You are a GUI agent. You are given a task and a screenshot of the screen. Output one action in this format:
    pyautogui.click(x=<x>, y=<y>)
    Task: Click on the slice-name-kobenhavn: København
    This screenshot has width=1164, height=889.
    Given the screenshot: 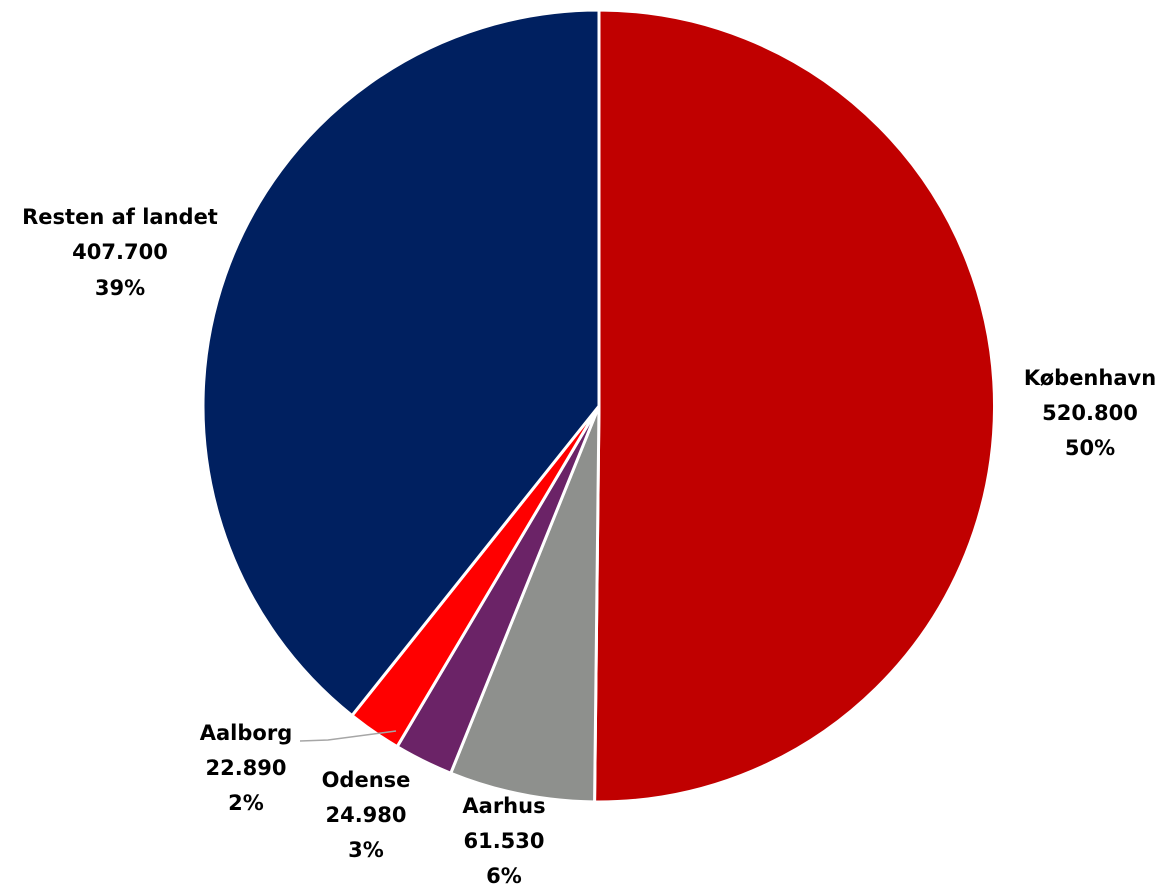 What is the action you would take?
    pyautogui.click(x=1090, y=378)
    